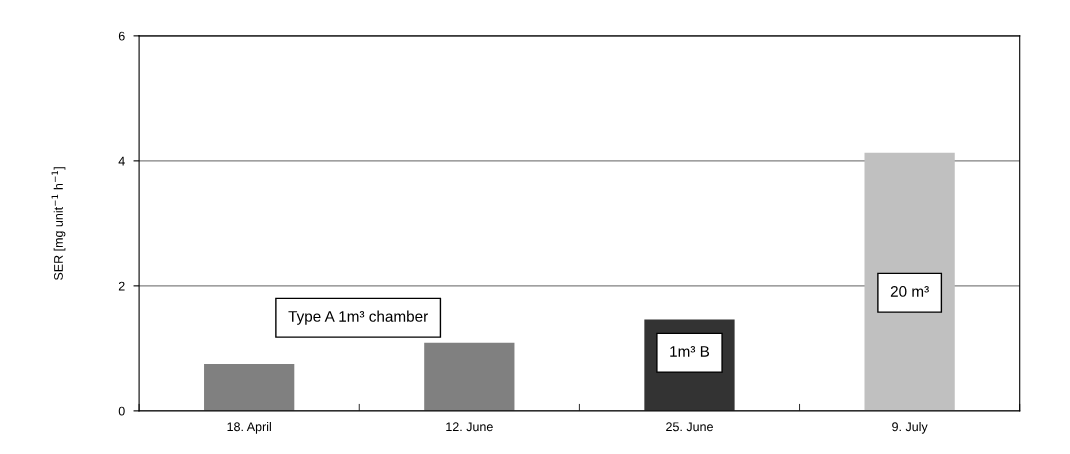 The width and height of the screenshot is (1070, 454). Describe the element at coordinates (358, 317) in the screenshot. I see `annotation: Type A 1m³ chamber` at that location.